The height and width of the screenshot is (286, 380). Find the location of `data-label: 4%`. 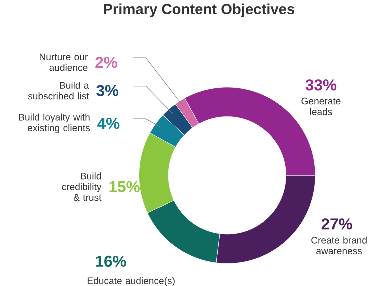

data-label: 4% is located at coordinates (109, 124).